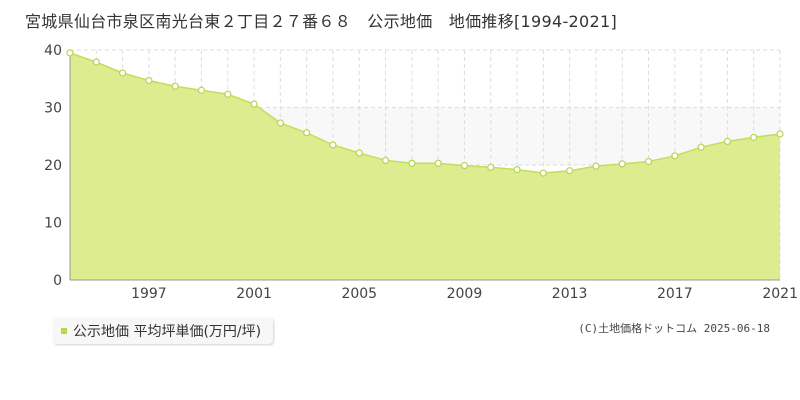  What do you see at coordinates (53, 109) in the screenshot?
I see `y-tick-label: 30` at bounding box center [53, 109].